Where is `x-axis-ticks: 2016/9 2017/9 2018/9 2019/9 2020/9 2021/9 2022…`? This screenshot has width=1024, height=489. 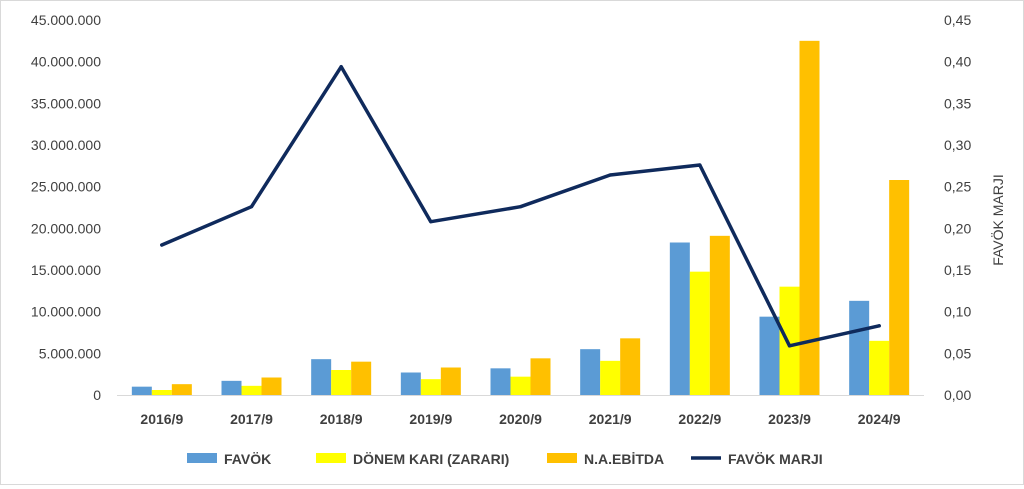
x-axis-ticks: 2016/9 2017/9 2018/9 2019/9 2020/9 2021/9 2022… is located at coordinates (520, 419).